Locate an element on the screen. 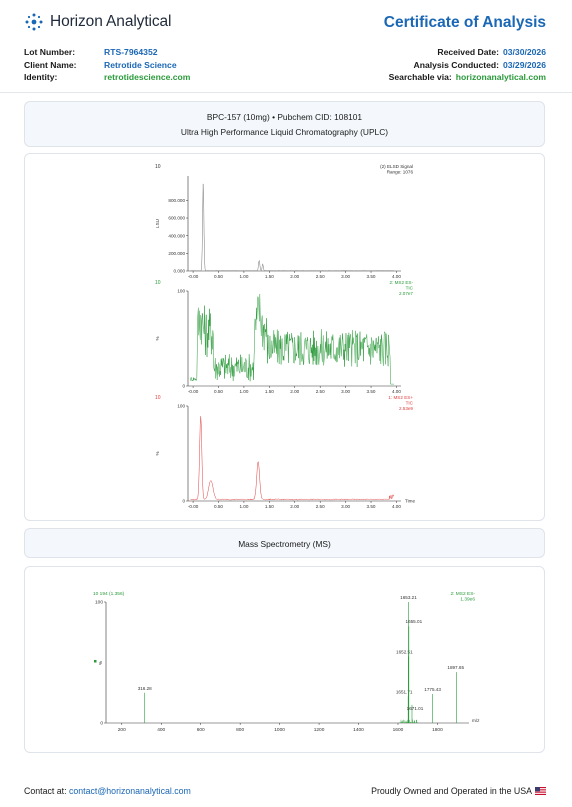 The height and width of the screenshot is (807, 572). identity-label: Identity: is located at coordinates (41, 77).